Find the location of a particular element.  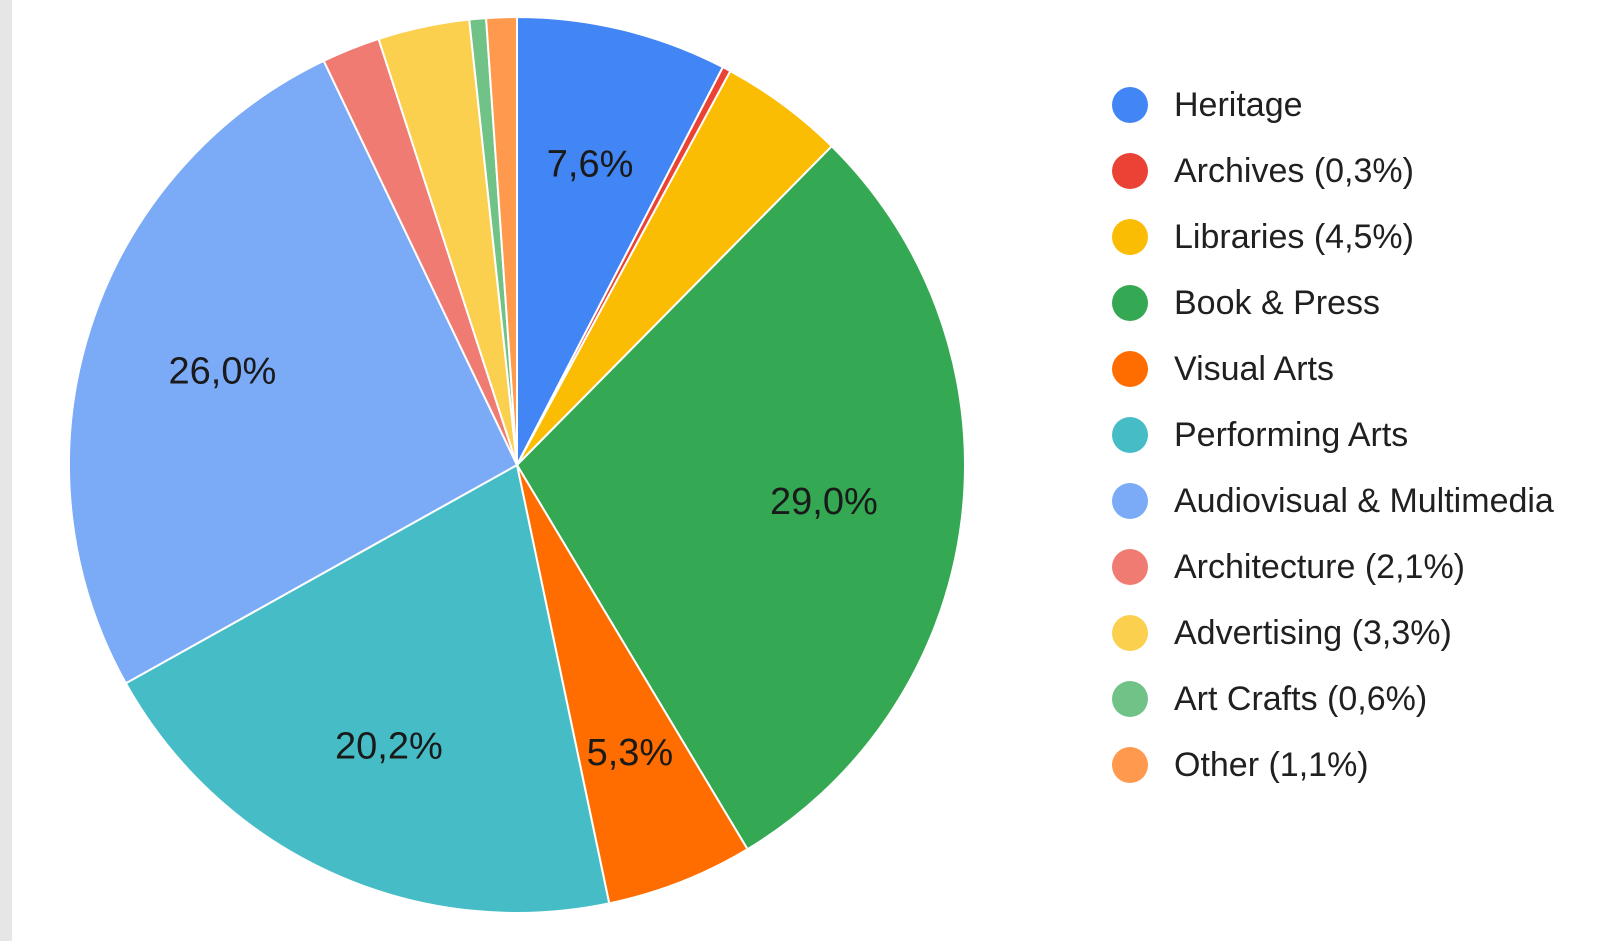

legend-label: Architecture (2,1%) is located at coordinates (1319, 566).